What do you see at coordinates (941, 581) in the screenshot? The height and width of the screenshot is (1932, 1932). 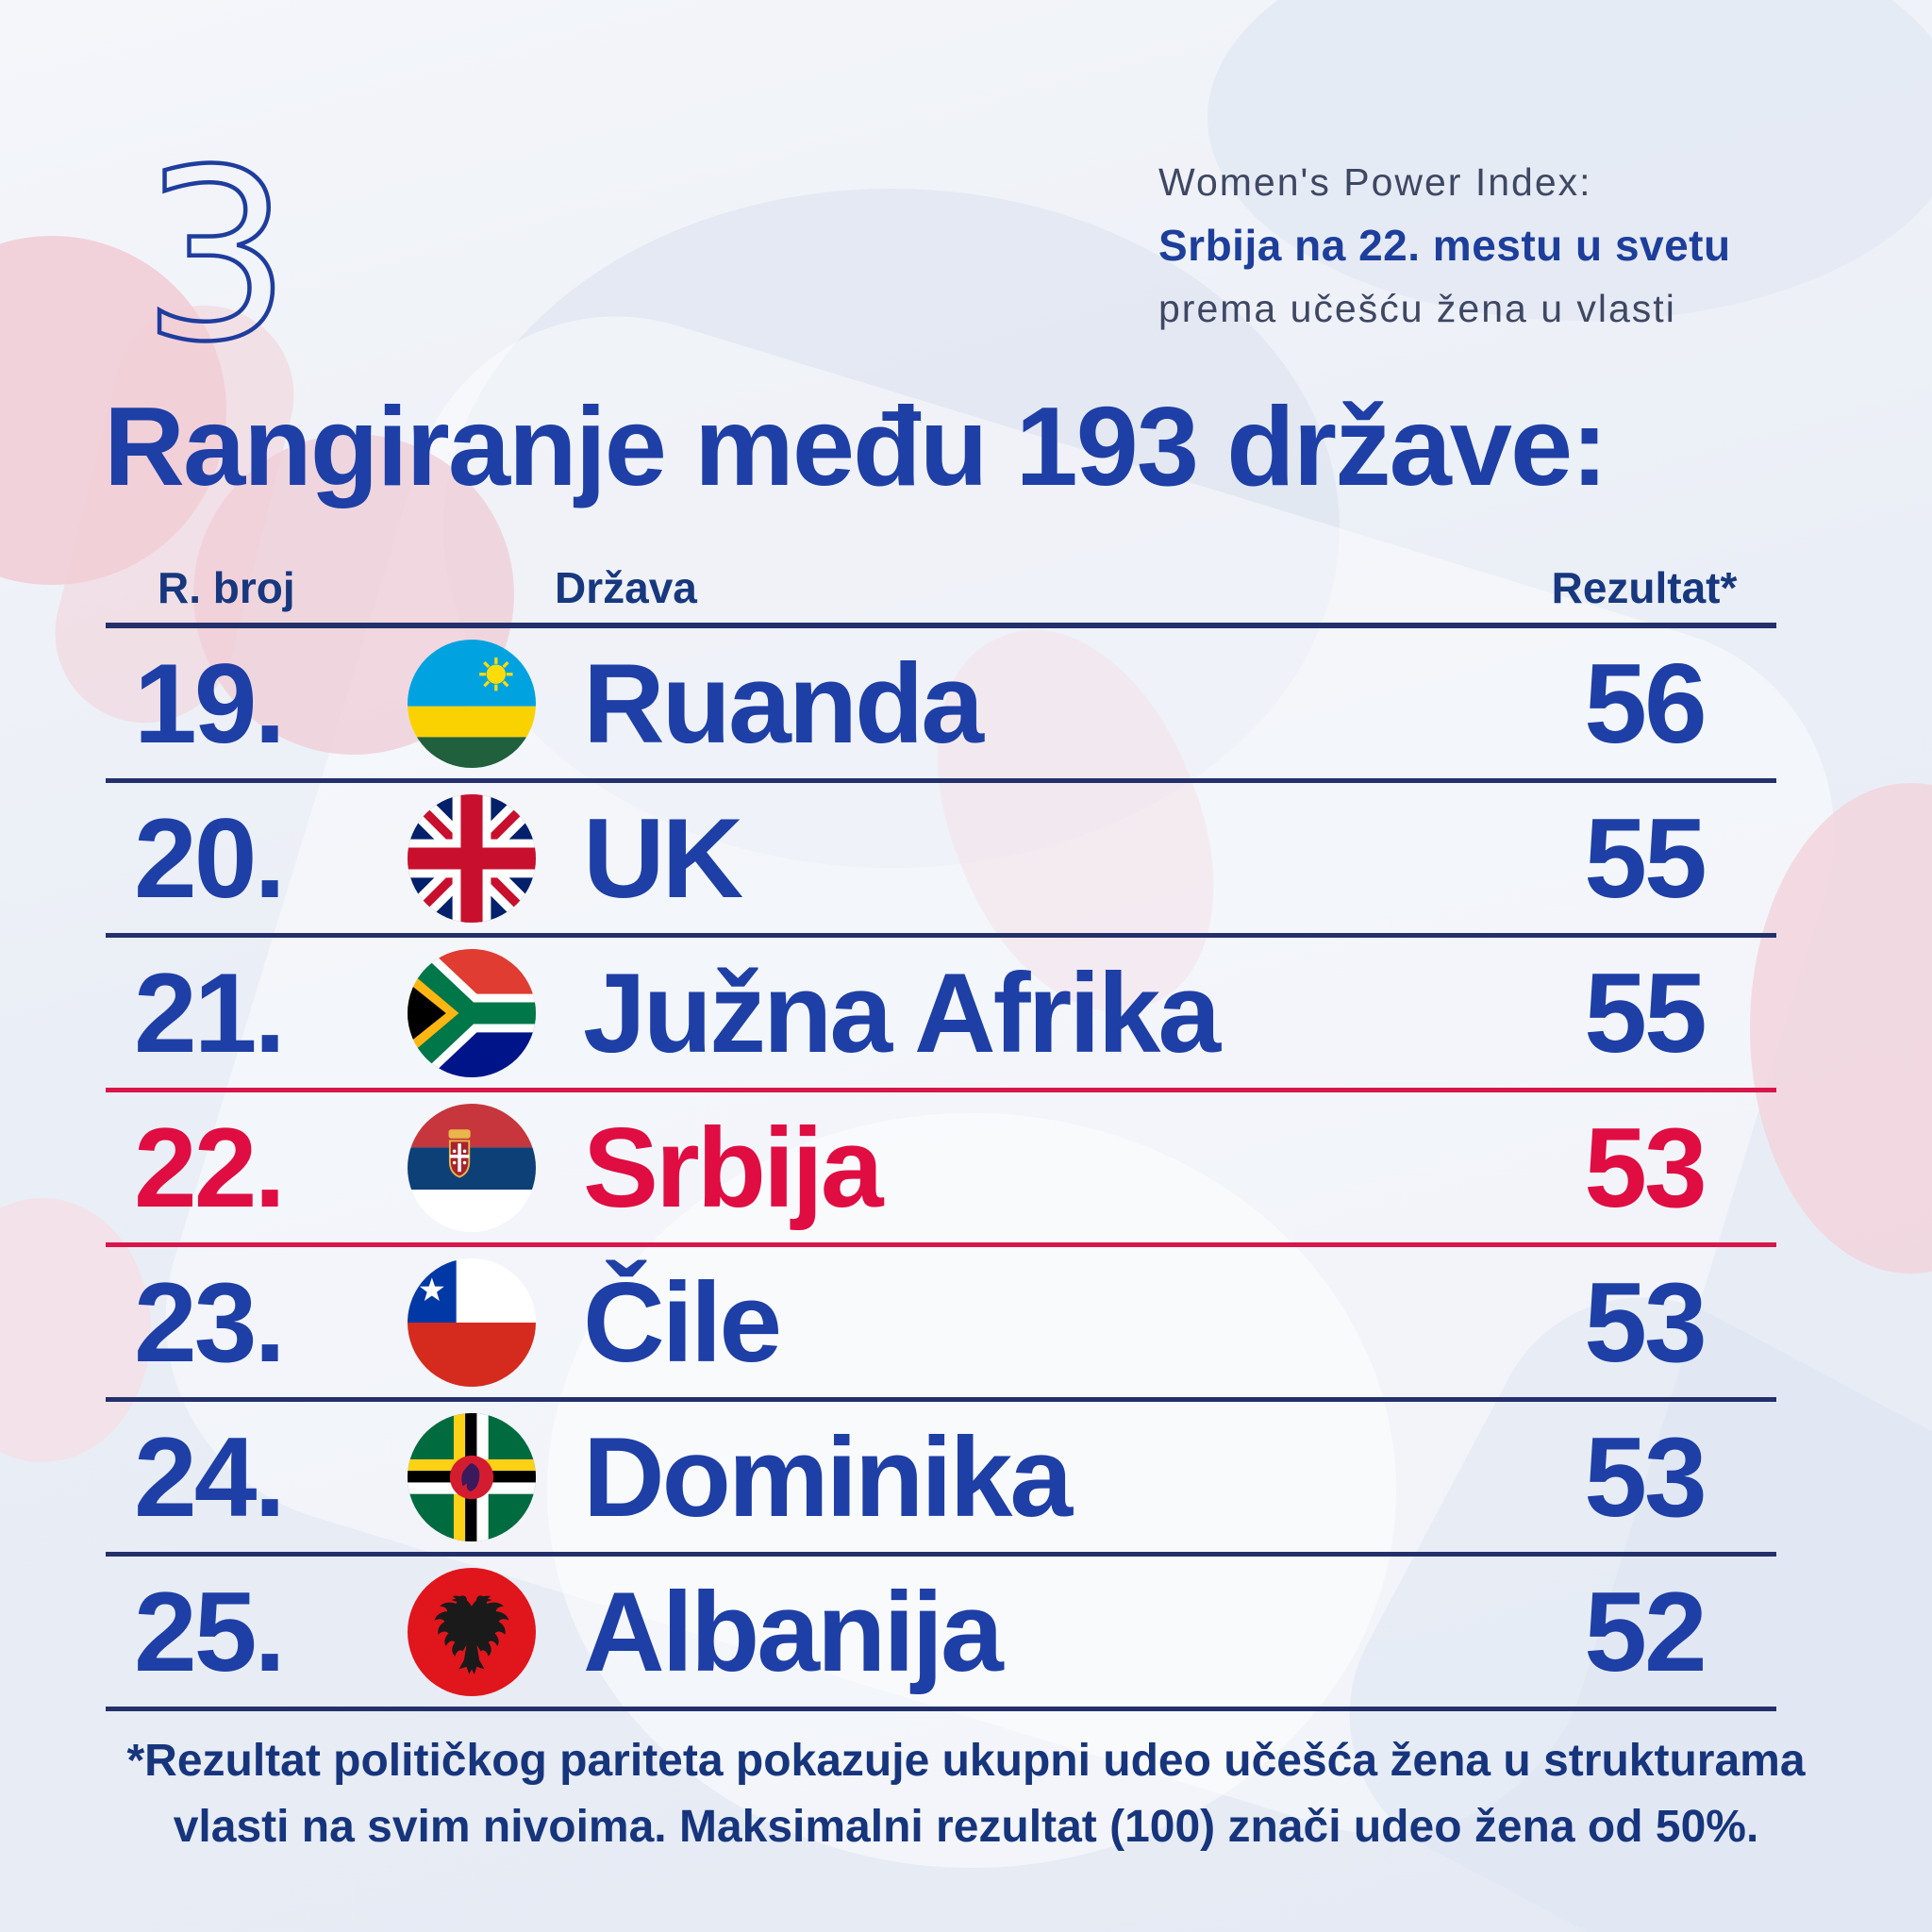 I see `table-header-row: R. broj Država Rezultat*` at bounding box center [941, 581].